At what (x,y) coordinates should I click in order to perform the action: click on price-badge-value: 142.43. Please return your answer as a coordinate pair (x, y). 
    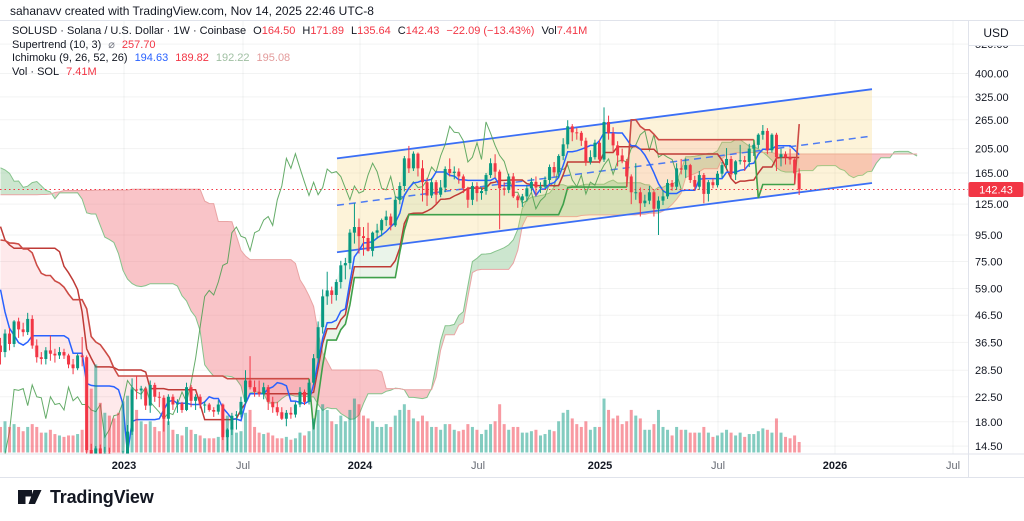
    Looking at the image, I should click on (996, 191).